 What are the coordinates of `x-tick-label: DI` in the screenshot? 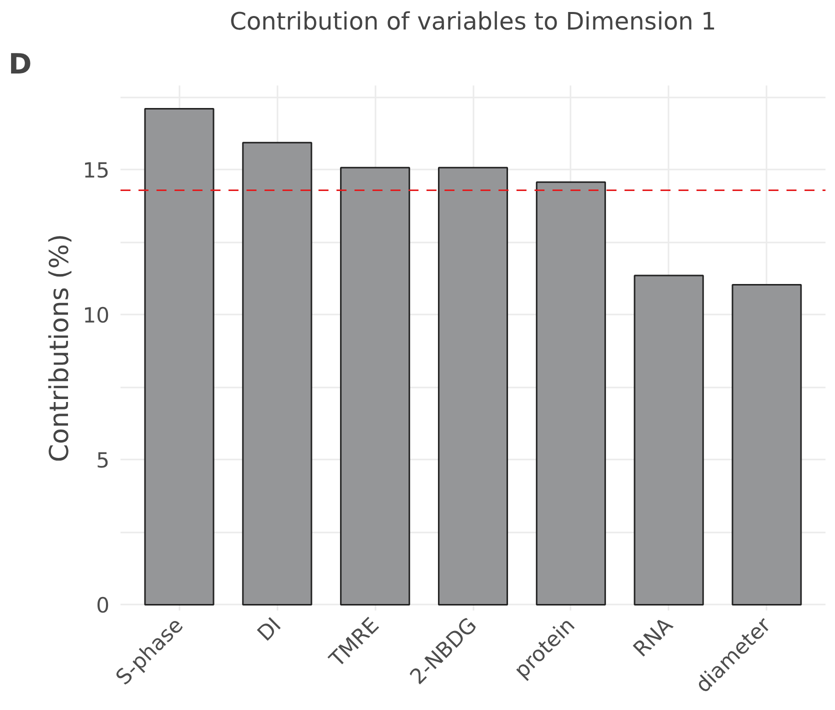 It's located at (269, 629).